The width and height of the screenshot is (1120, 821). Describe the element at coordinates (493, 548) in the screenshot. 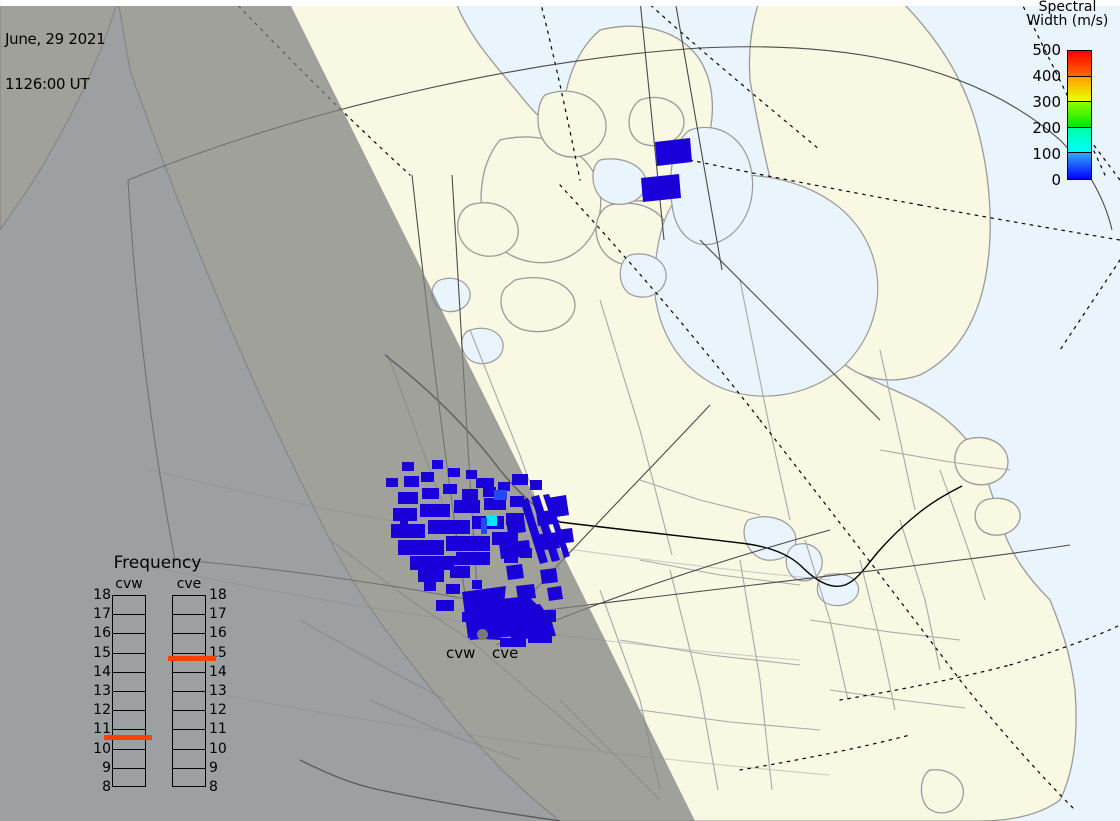

I see `echo-cluster-east` at that location.